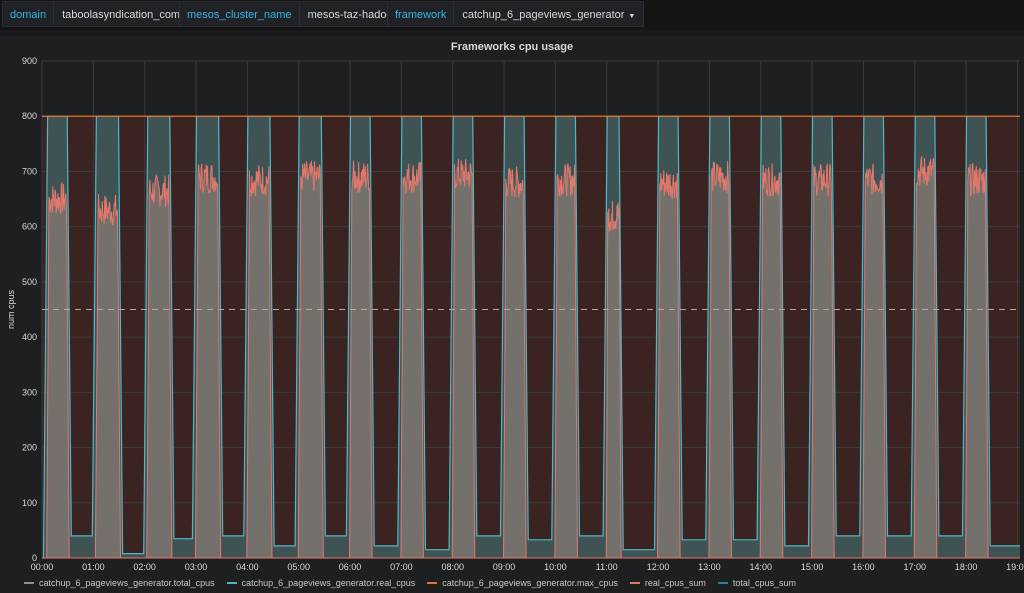 This screenshot has width=1024, height=593. What do you see at coordinates (914, 567) in the screenshot?
I see `x-tick-label: 17:00` at bounding box center [914, 567].